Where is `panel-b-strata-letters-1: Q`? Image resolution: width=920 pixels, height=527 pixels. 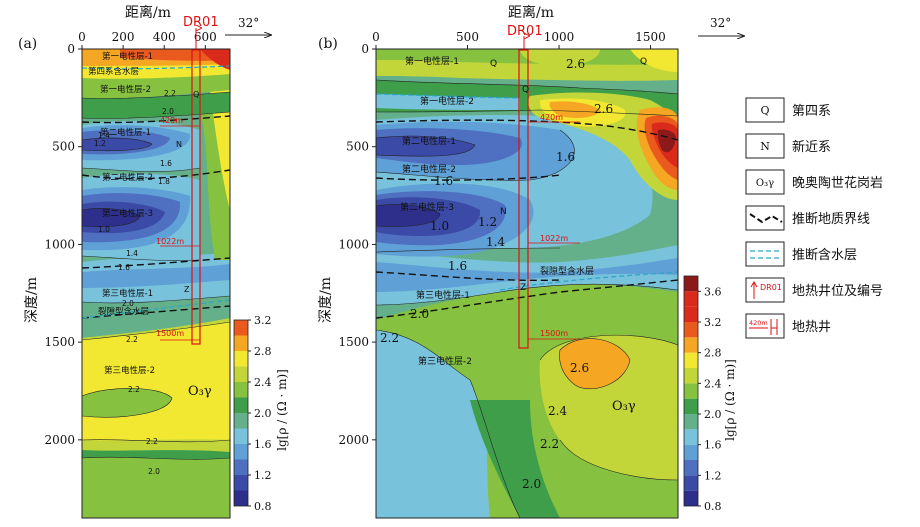
panel-b-strata-letters-1: Q is located at coordinates (643, 62).